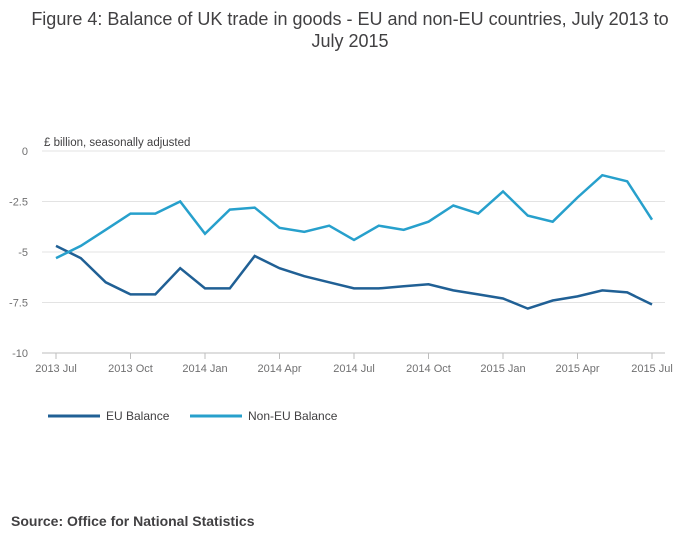 This screenshot has height=549, width=700. Describe the element at coordinates (117, 143) in the screenshot. I see `y-axis-label: £ billion, seasonally adjusted` at that location.